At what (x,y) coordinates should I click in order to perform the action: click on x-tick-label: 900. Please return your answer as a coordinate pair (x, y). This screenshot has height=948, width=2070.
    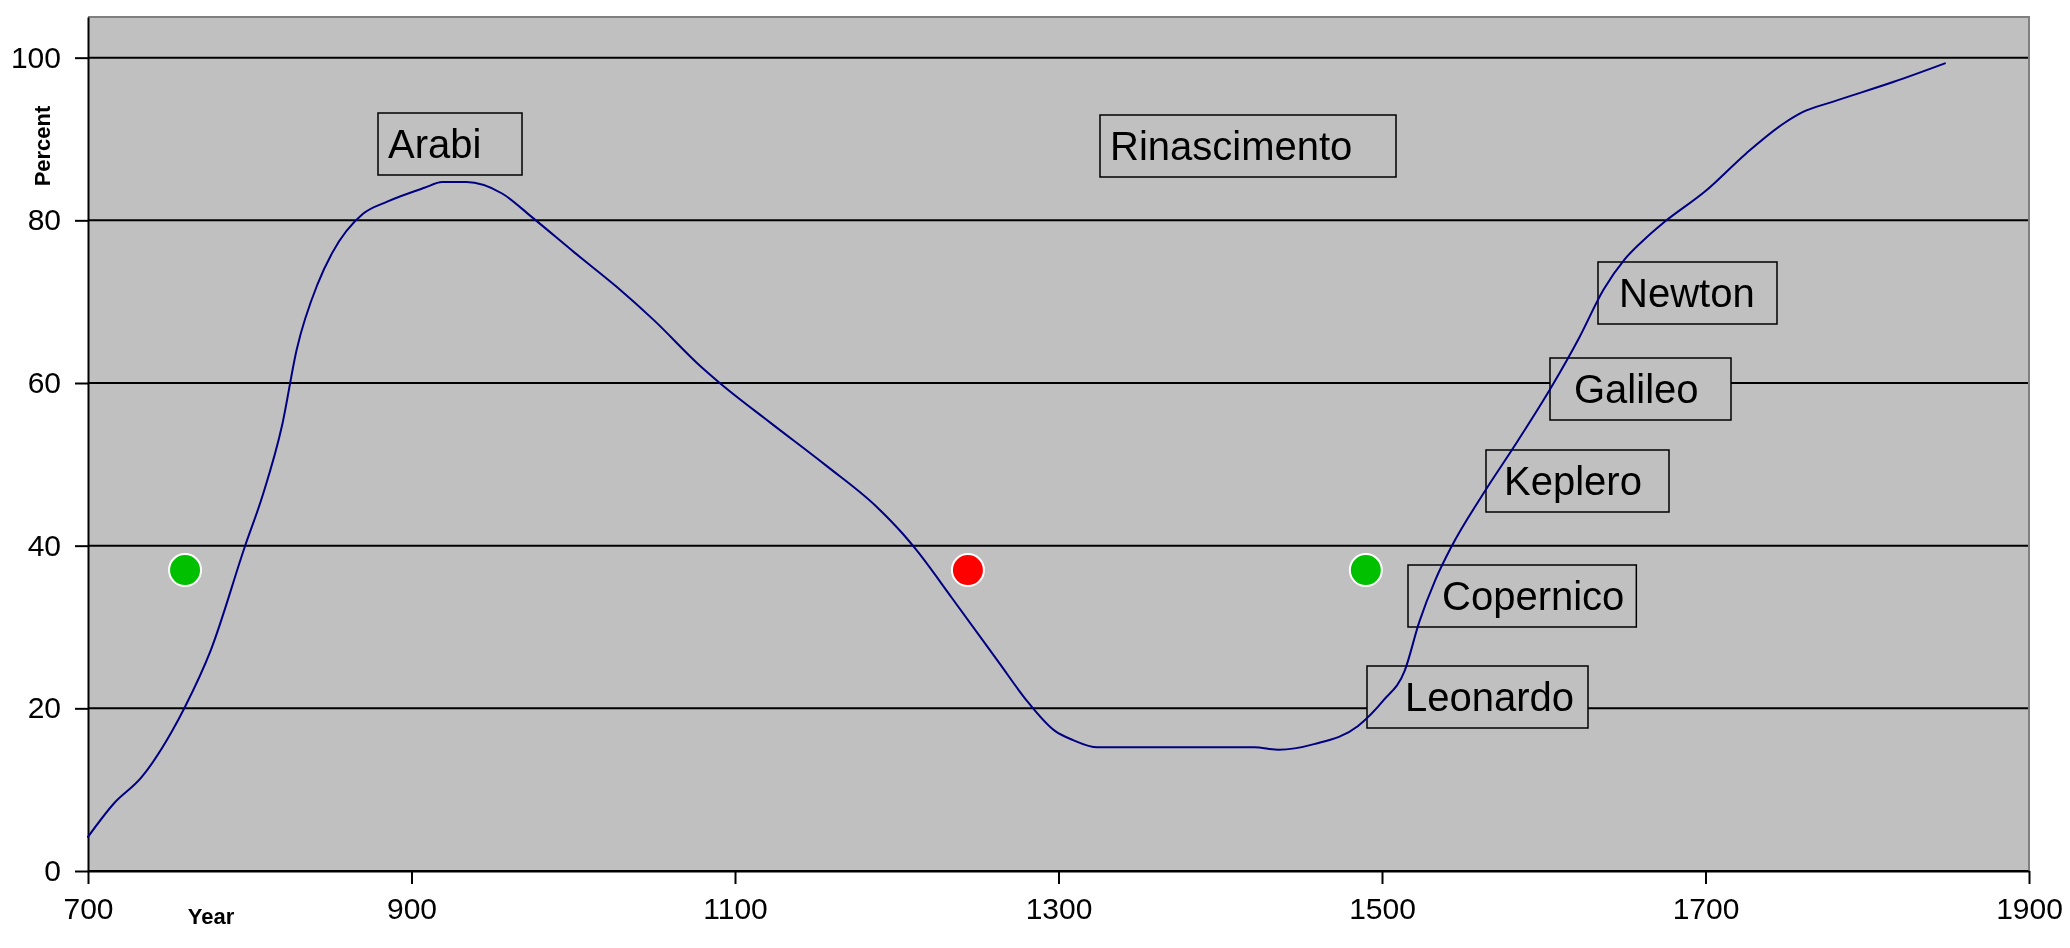
    Looking at the image, I should click on (412, 909).